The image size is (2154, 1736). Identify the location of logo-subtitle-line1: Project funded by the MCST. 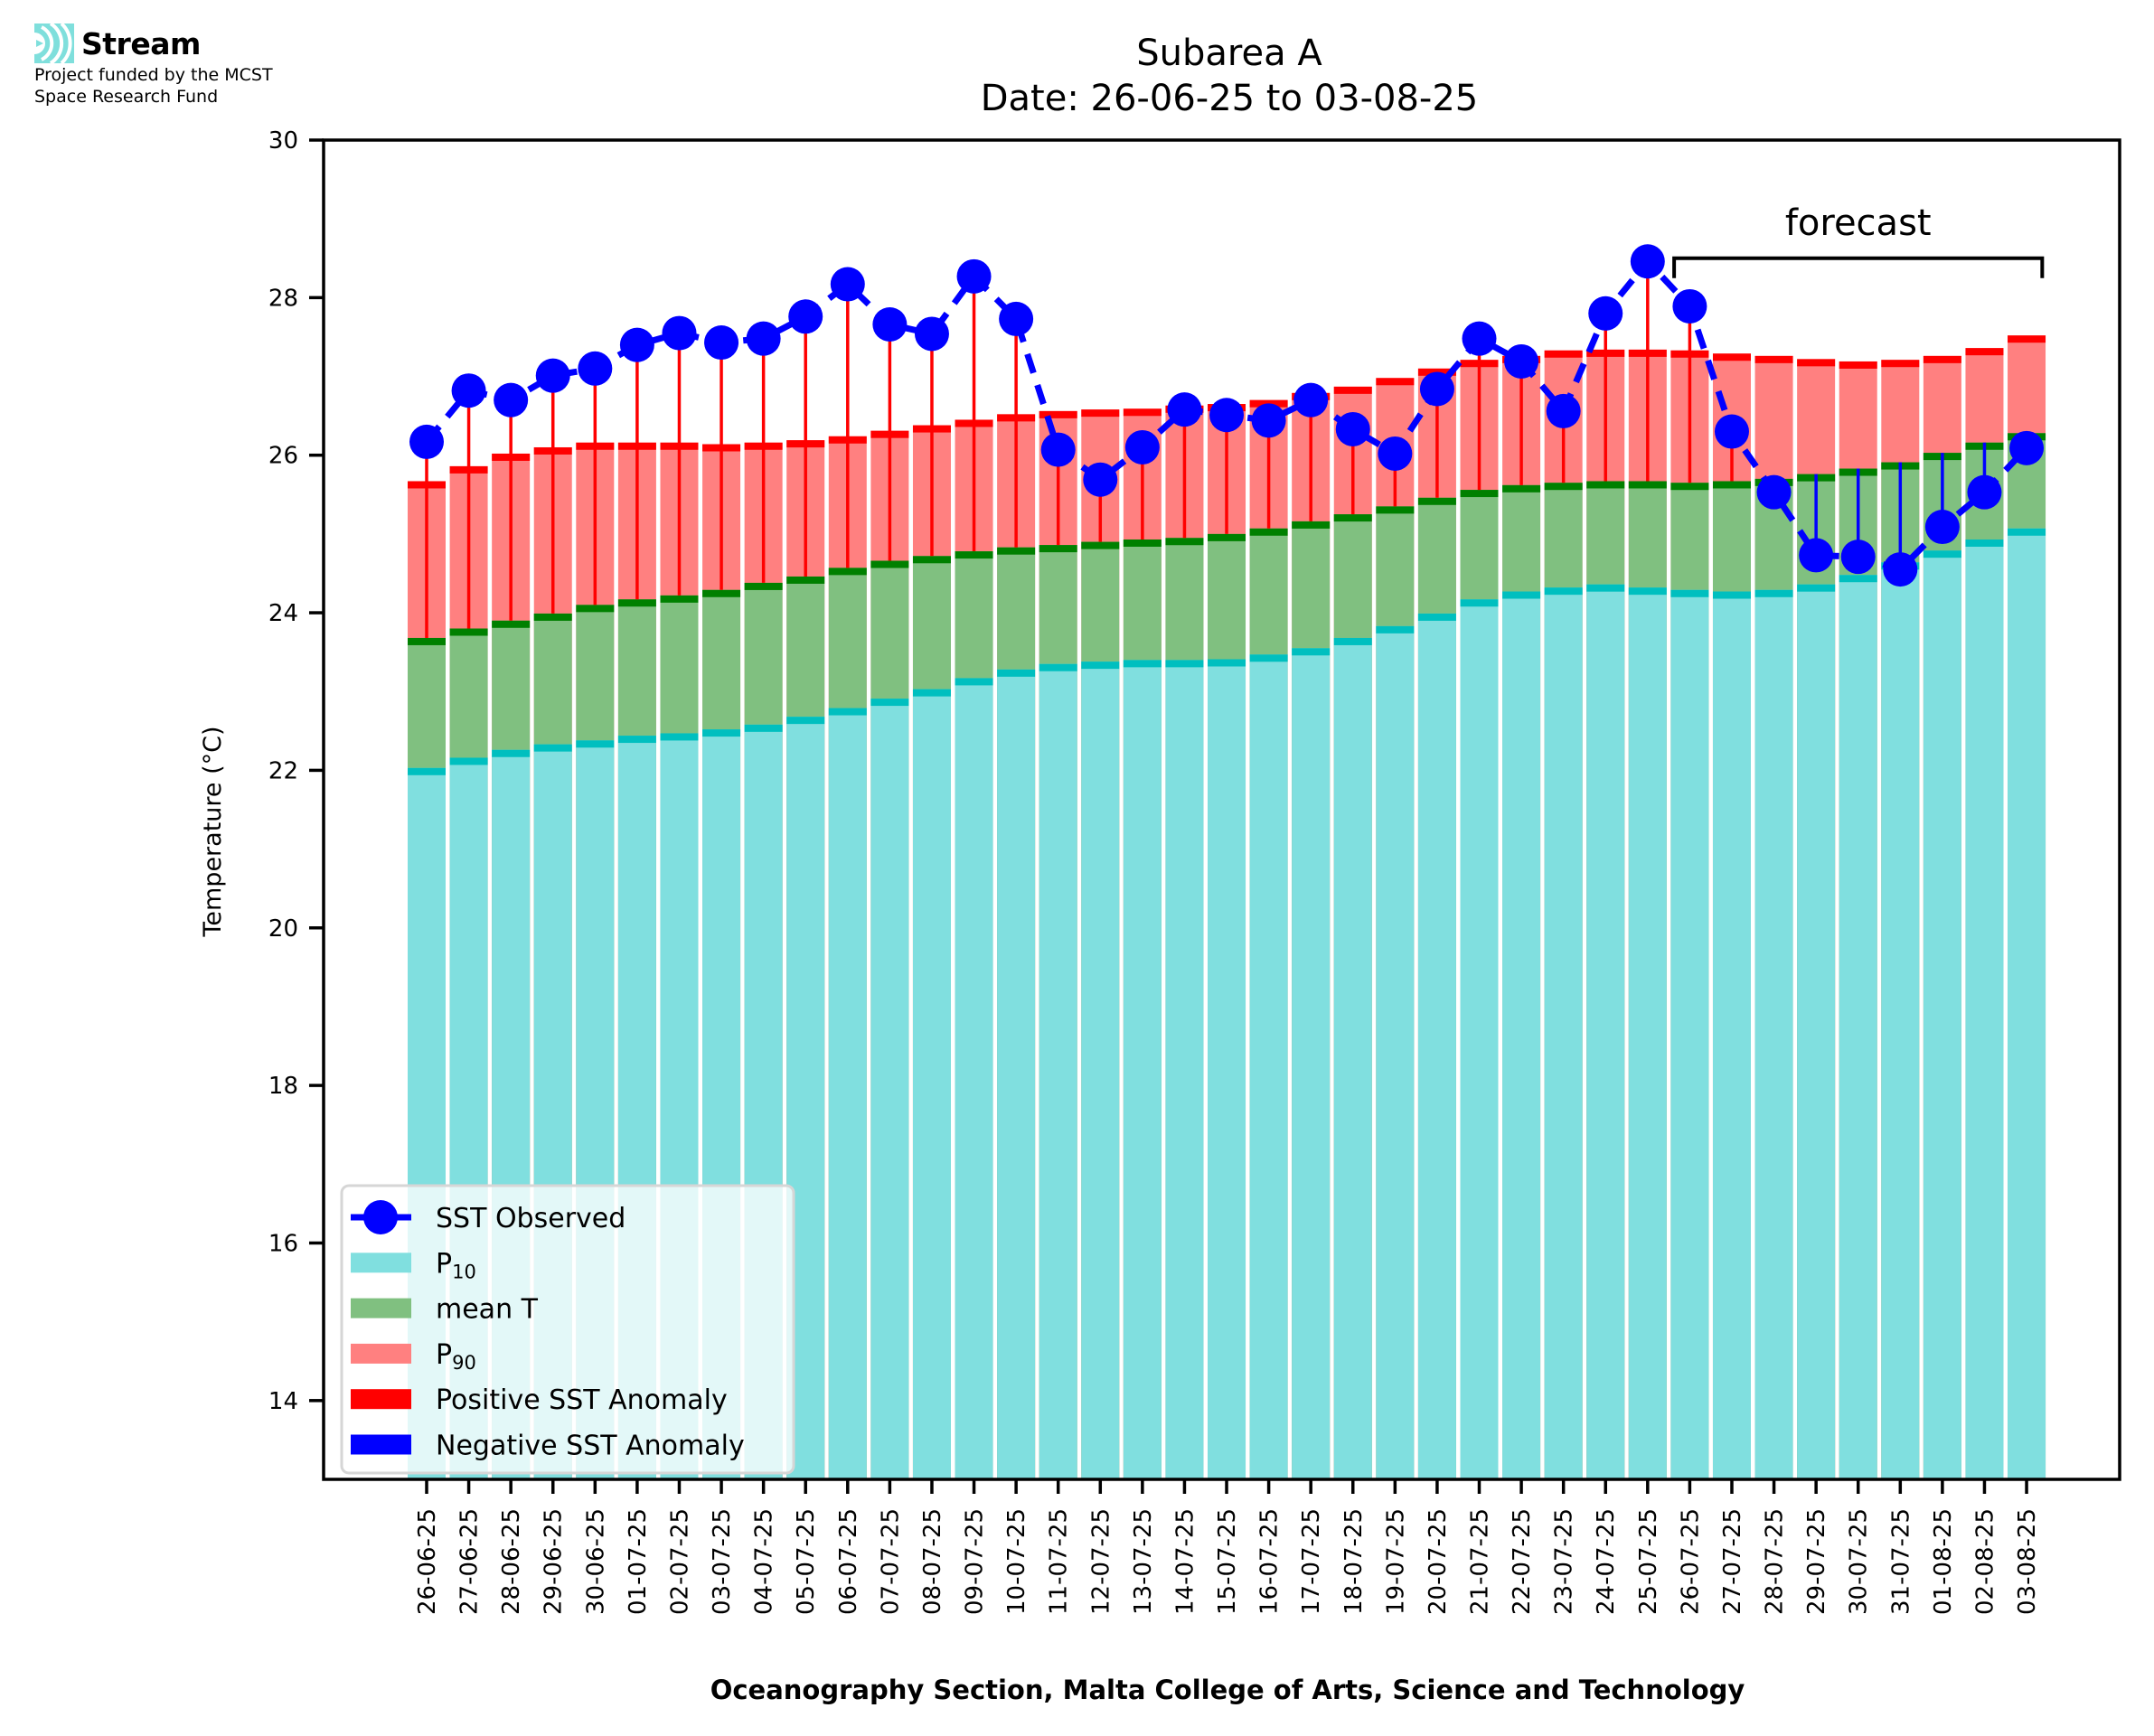
(153, 75).